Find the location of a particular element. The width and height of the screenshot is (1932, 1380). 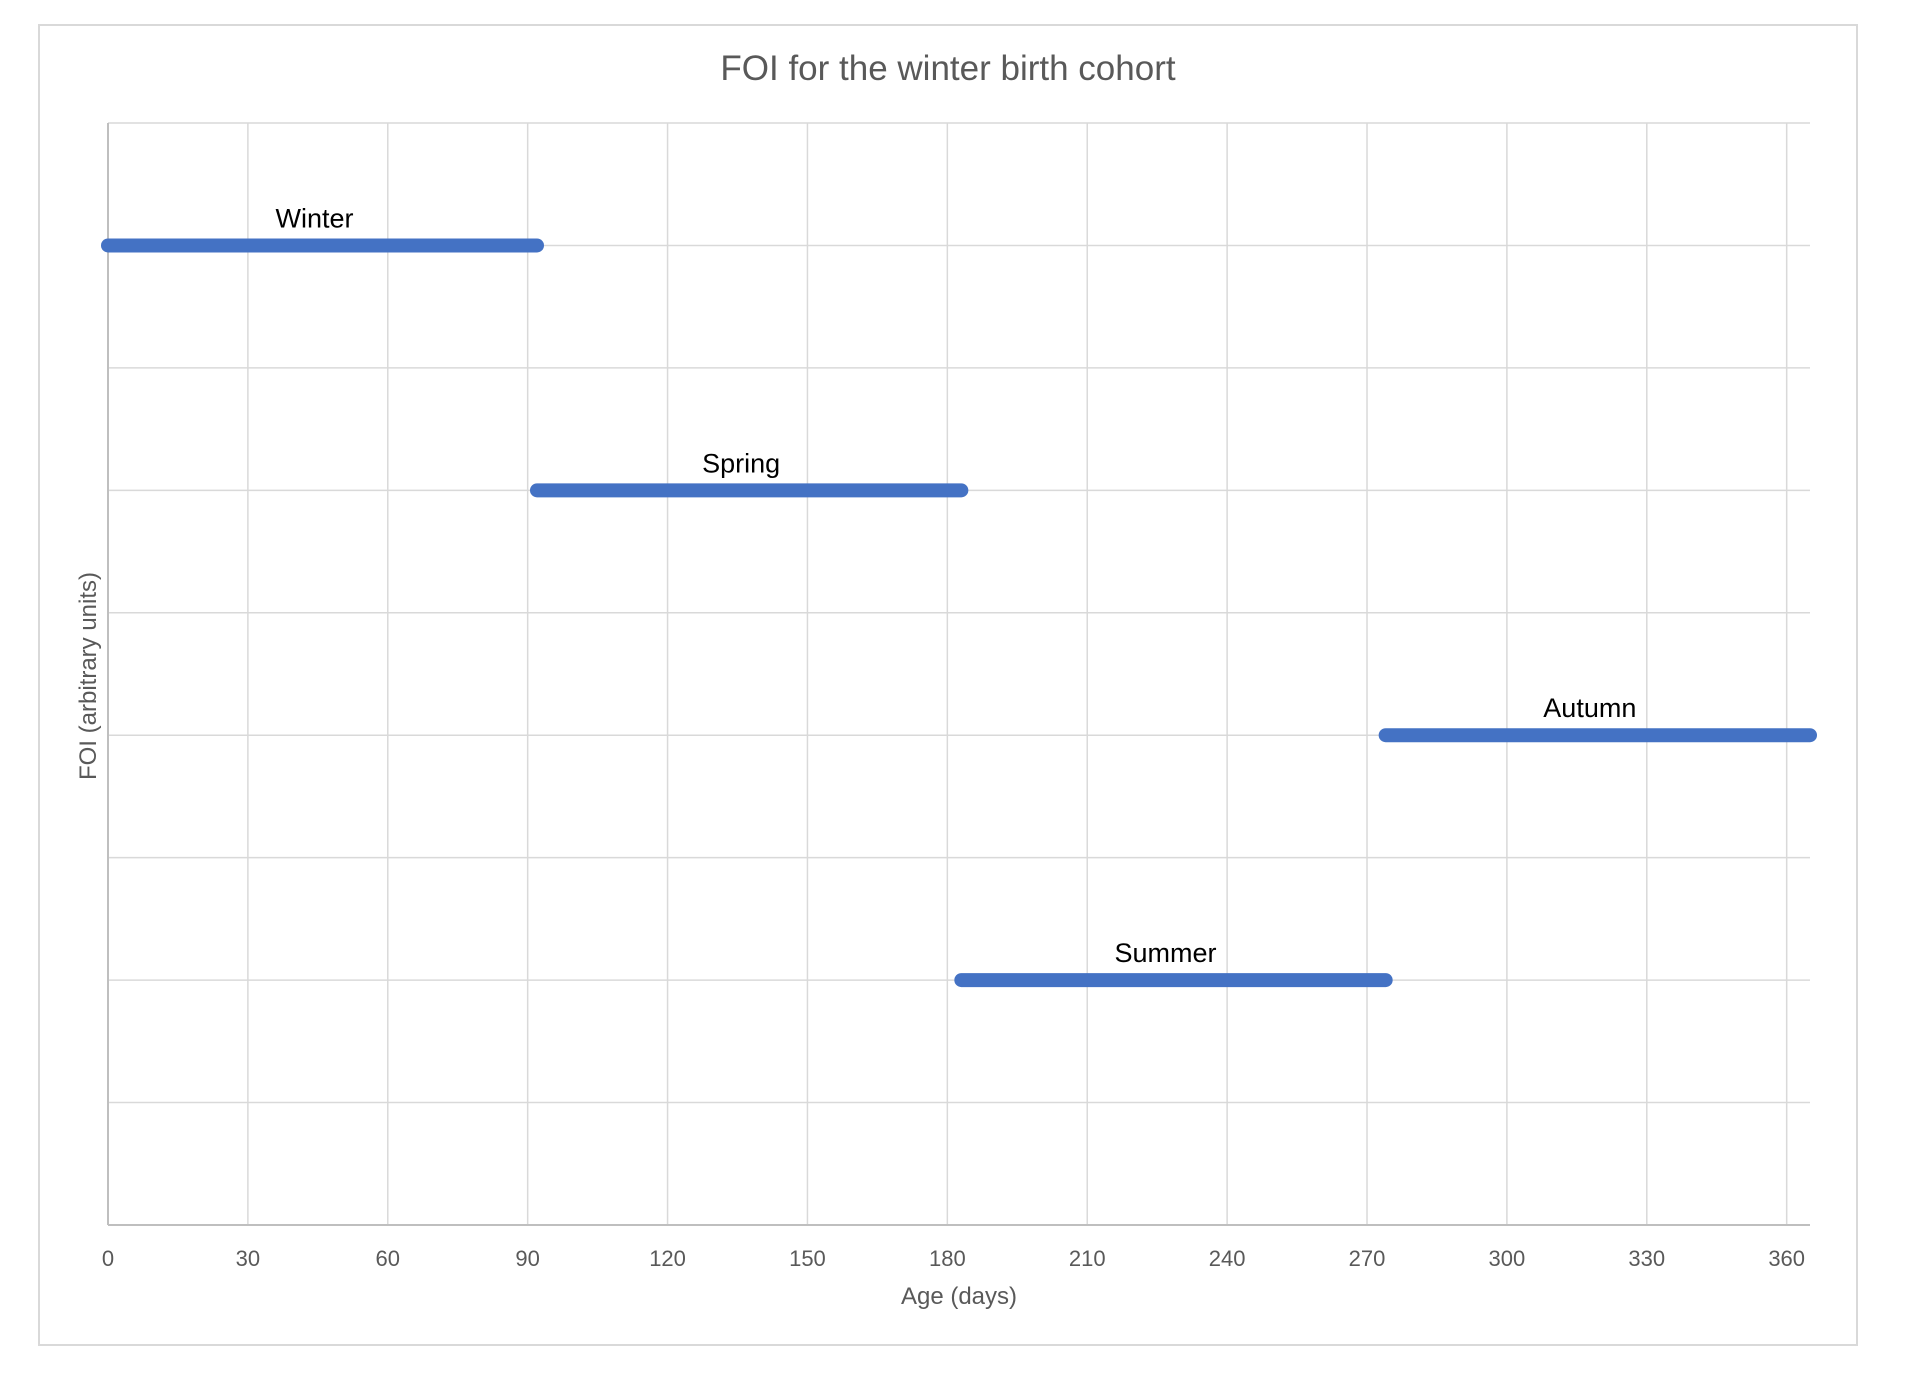

x-tick-label: 0 is located at coordinates (108, 1258).